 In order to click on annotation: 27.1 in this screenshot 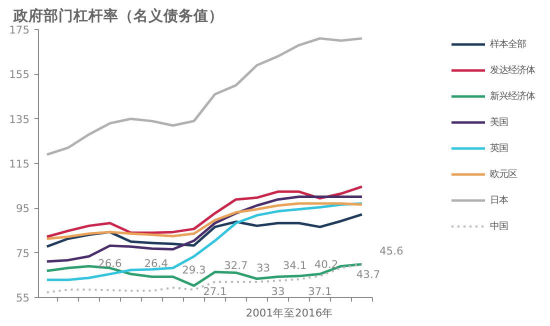, I will do `click(215, 291)`.